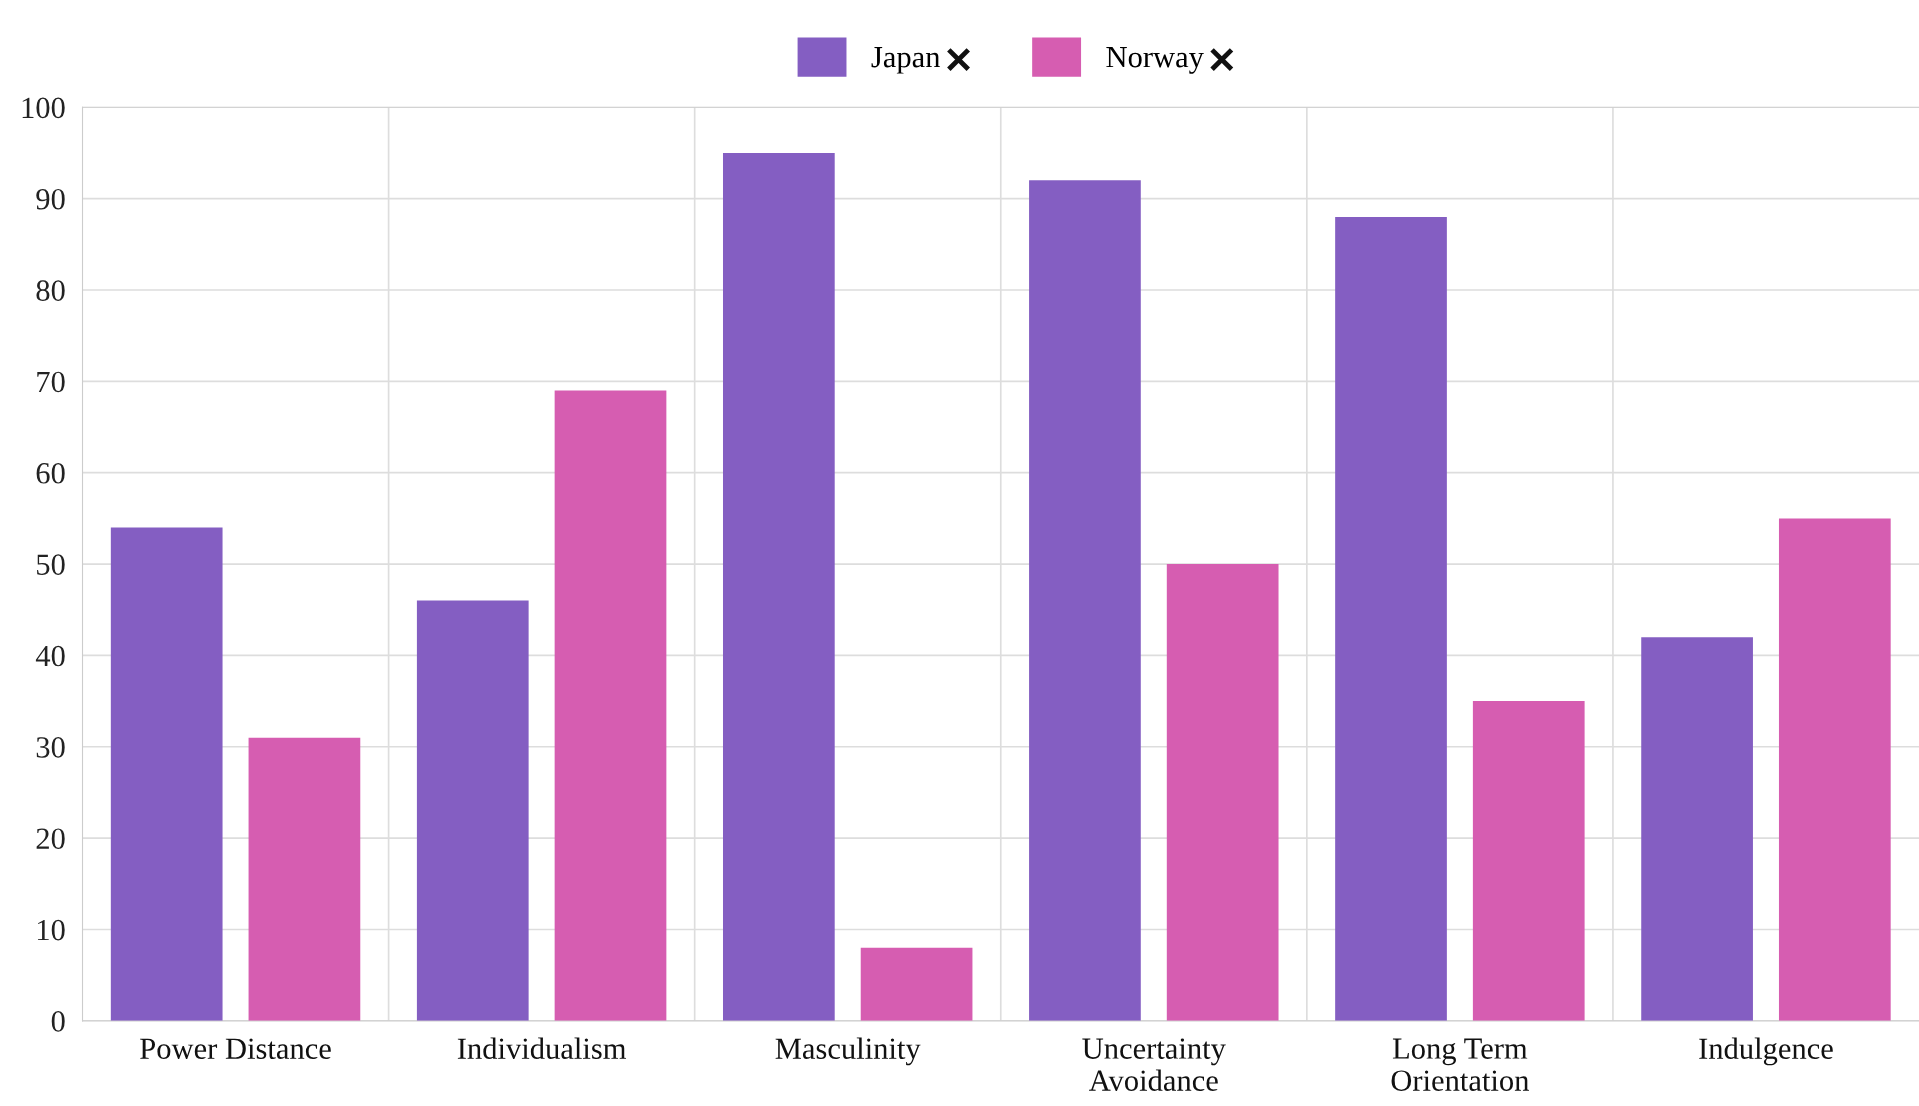 The height and width of the screenshot is (1106, 1919). What do you see at coordinates (50, 747) in the screenshot?
I see `y-tick-label: 30` at bounding box center [50, 747].